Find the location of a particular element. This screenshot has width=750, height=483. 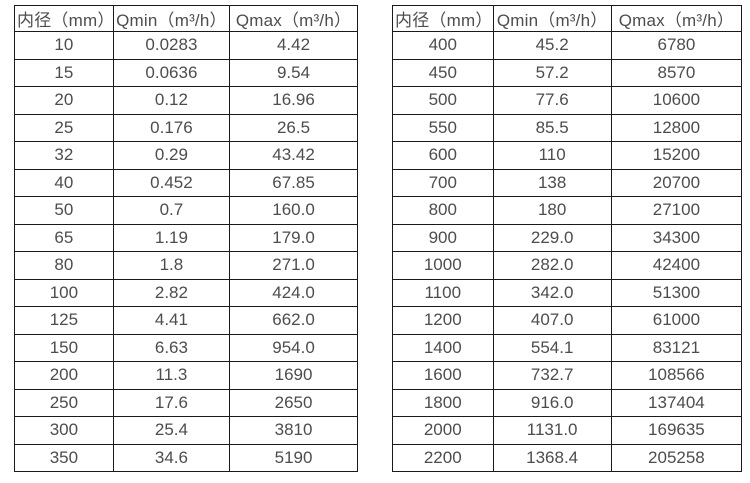

table-cell: 125 is located at coordinates (64, 320).